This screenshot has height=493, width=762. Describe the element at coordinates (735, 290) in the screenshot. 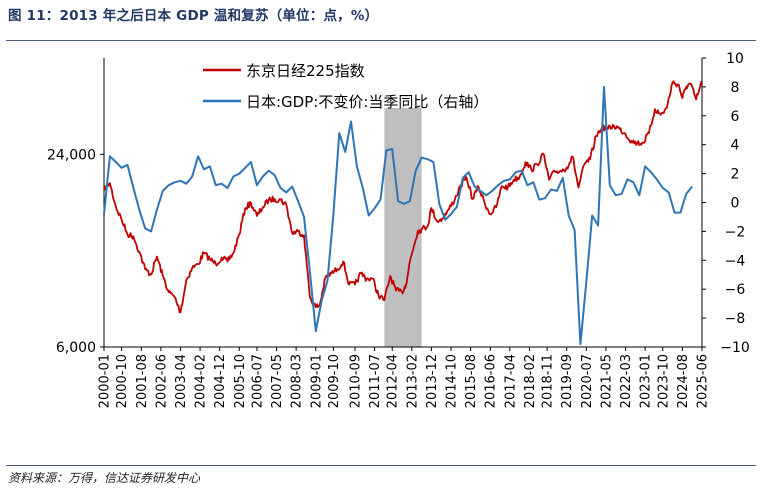

I see `right-tick-label: −6` at that location.